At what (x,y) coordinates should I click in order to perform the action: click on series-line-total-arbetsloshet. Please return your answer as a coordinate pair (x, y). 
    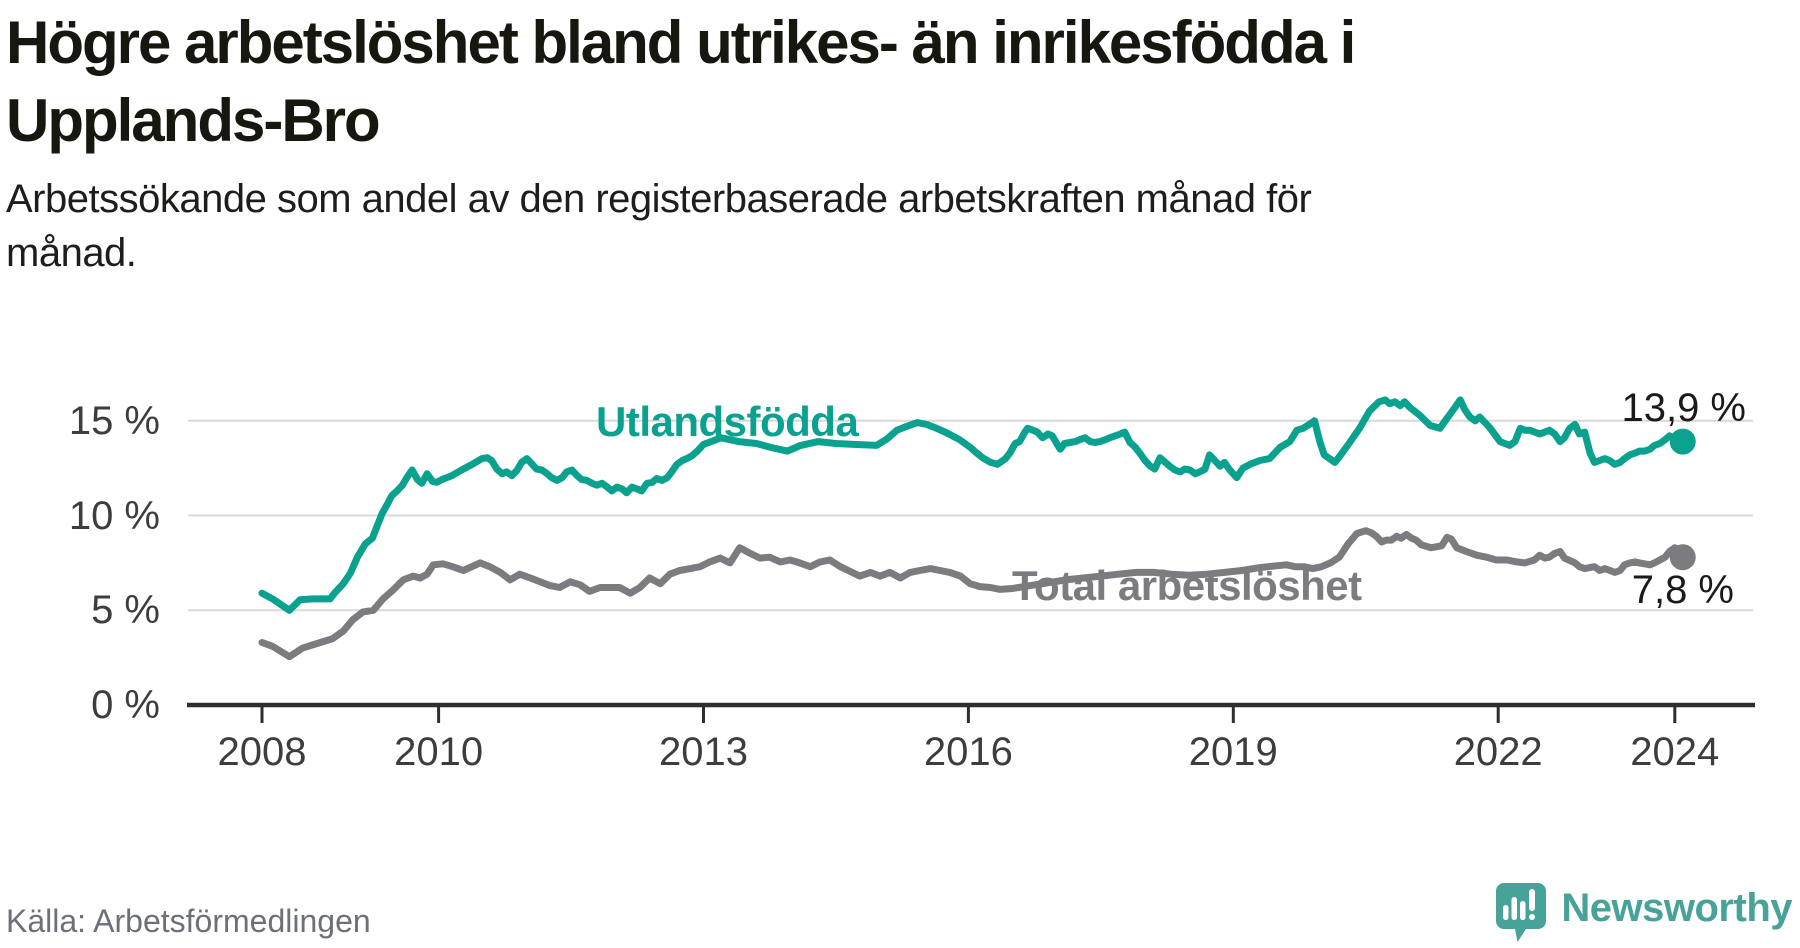
    Looking at the image, I should click on (972, 594).